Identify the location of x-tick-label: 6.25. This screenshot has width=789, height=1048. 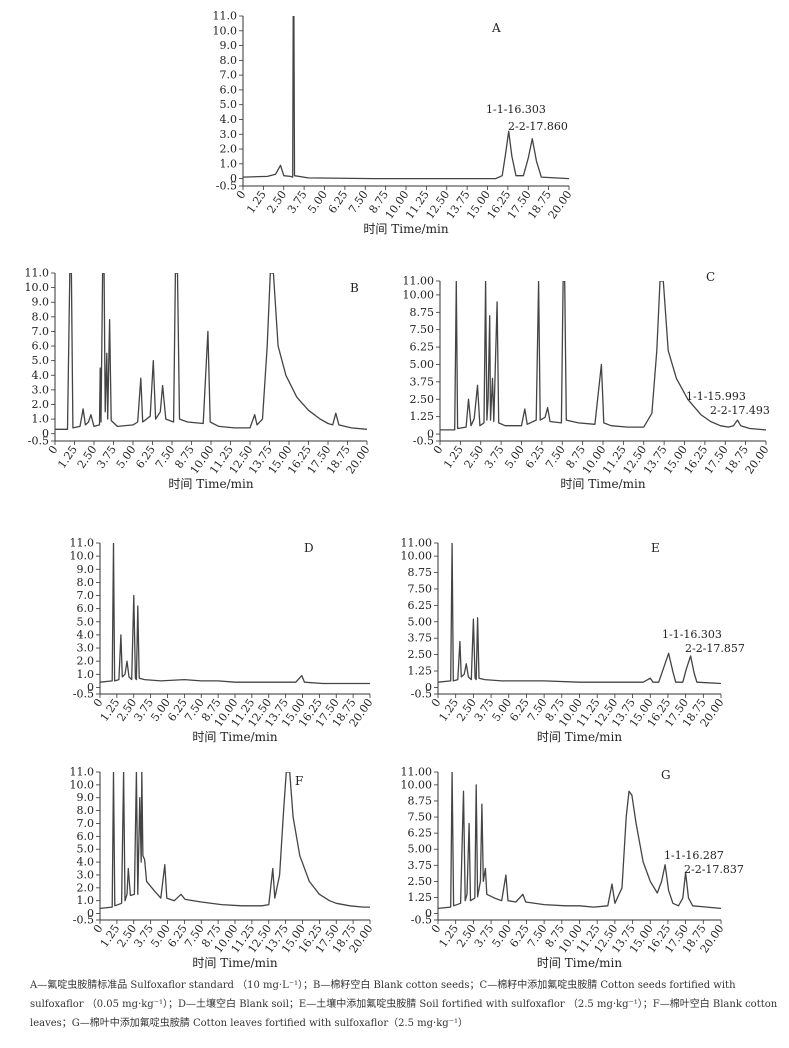
(338, 202).